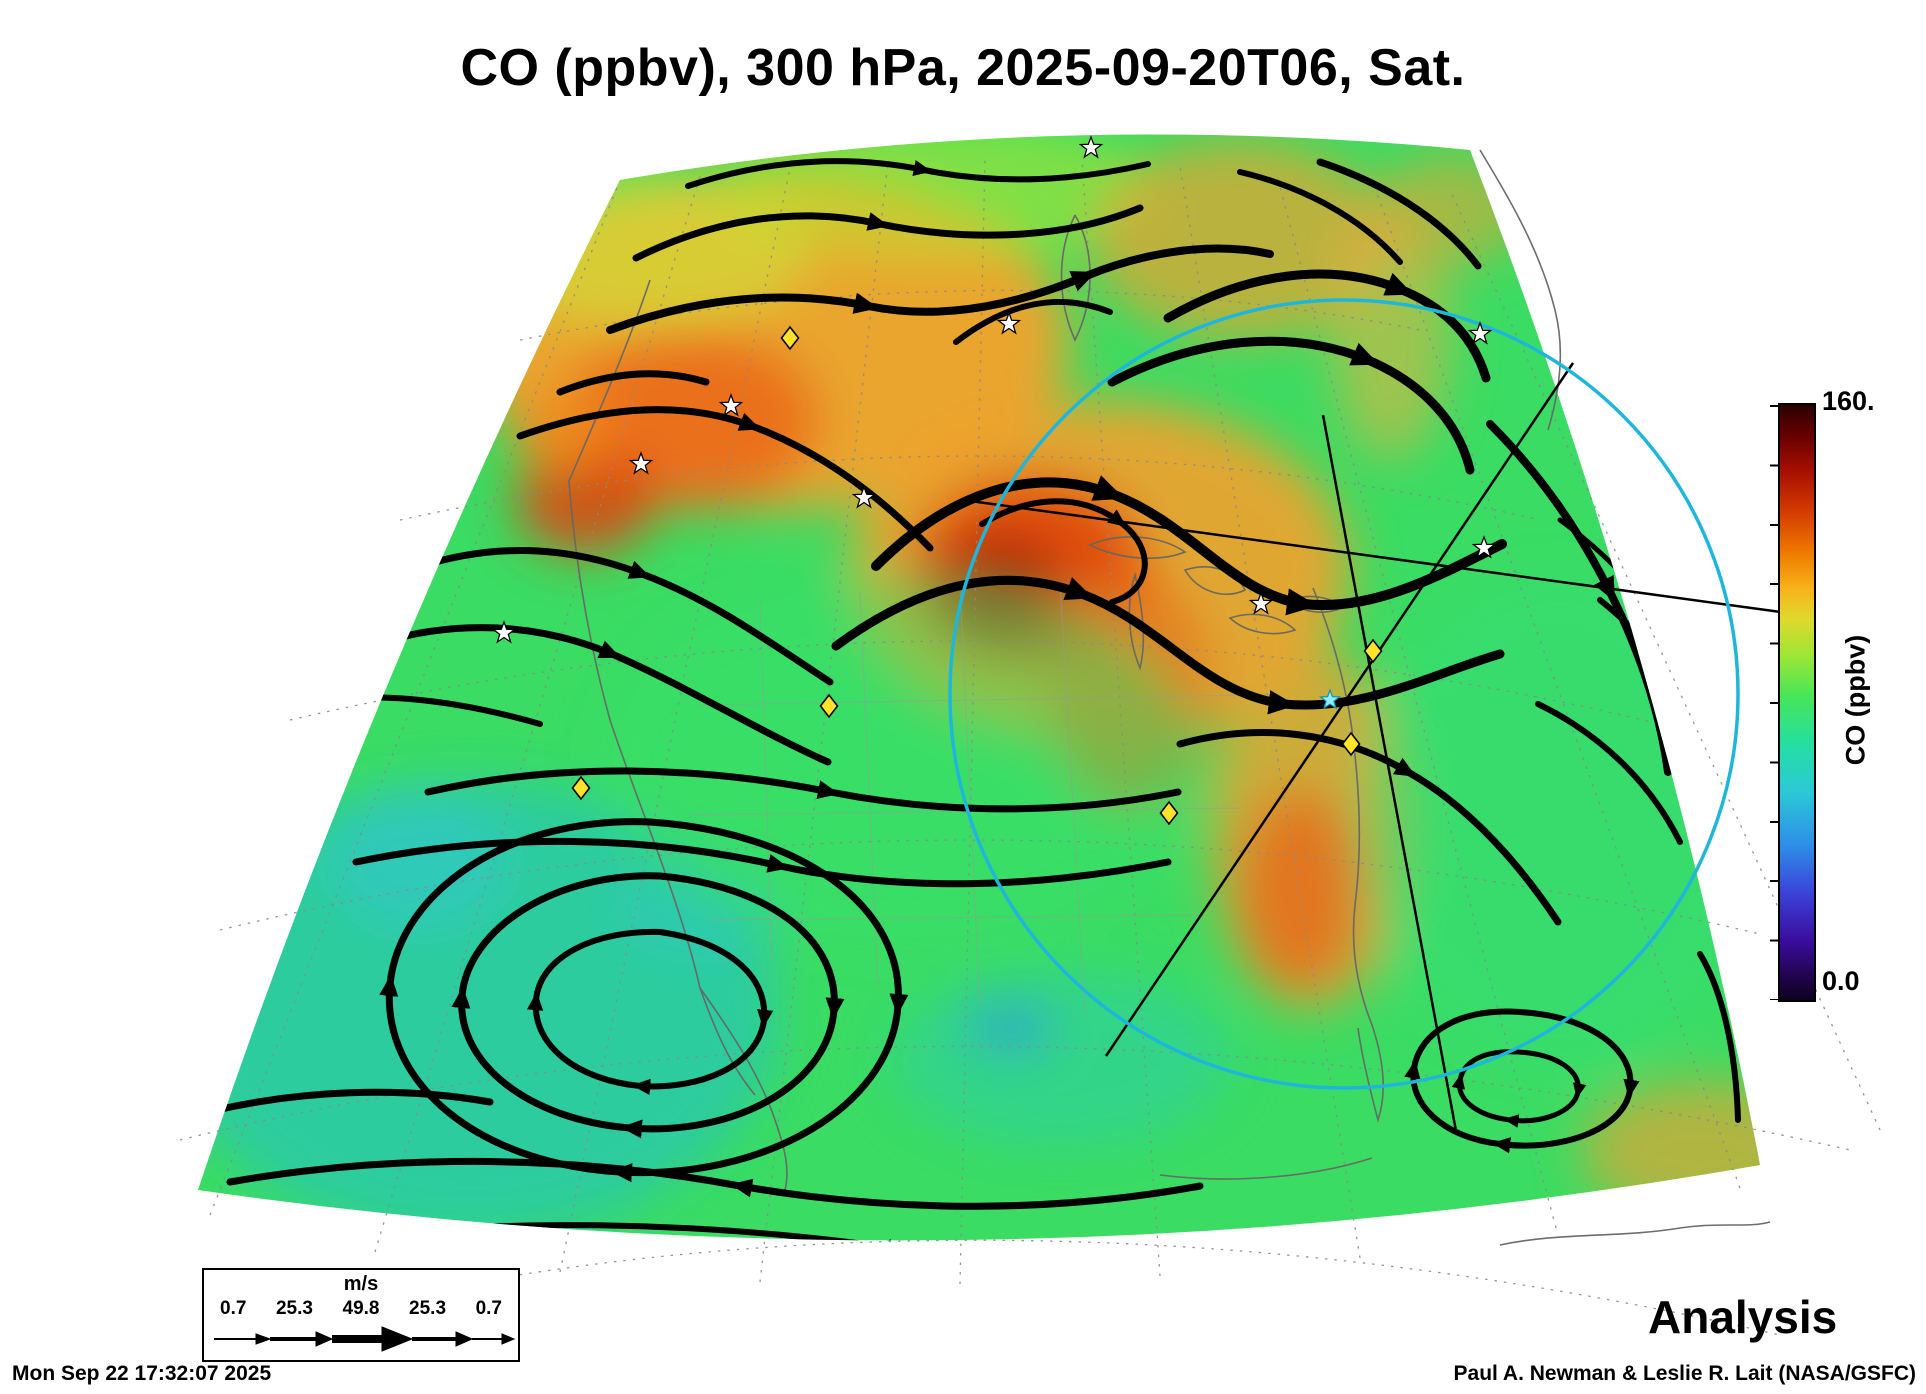 The width and height of the screenshot is (1926, 1394). What do you see at coordinates (1793, 702) in the screenshot?
I see `colorbar` at bounding box center [1793, 702].